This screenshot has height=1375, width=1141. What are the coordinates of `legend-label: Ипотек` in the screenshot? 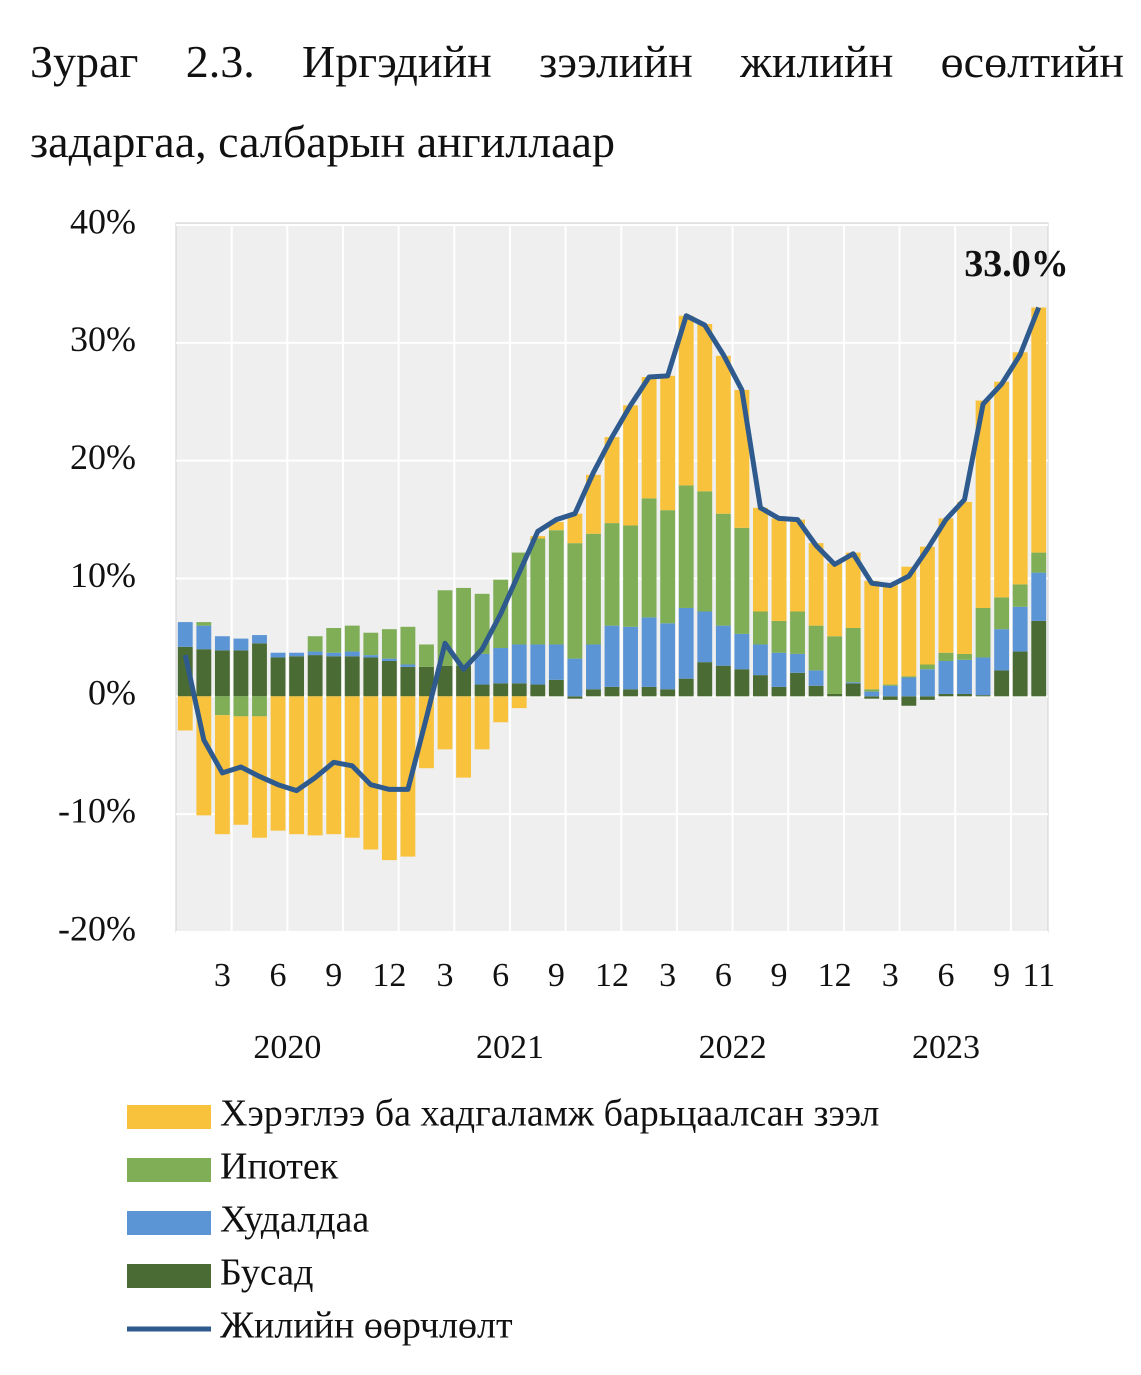 It's located at (279, 1167).